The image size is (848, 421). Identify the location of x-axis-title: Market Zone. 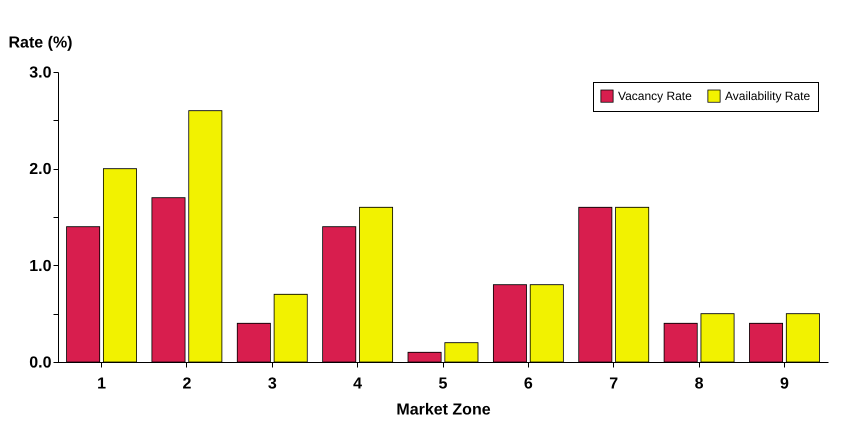
(443, 410).